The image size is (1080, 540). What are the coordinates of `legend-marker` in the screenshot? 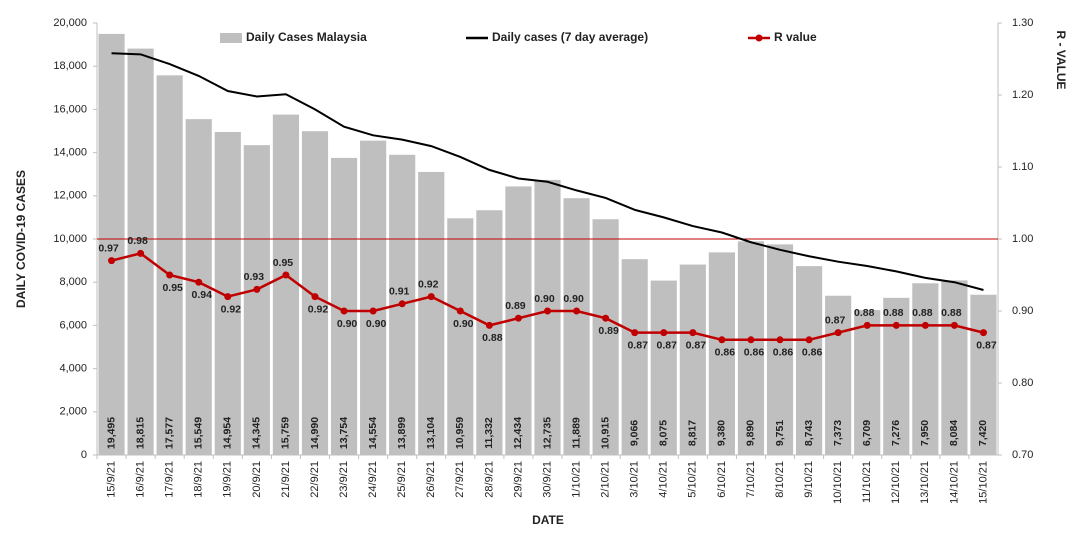 It's located at (759, 38).